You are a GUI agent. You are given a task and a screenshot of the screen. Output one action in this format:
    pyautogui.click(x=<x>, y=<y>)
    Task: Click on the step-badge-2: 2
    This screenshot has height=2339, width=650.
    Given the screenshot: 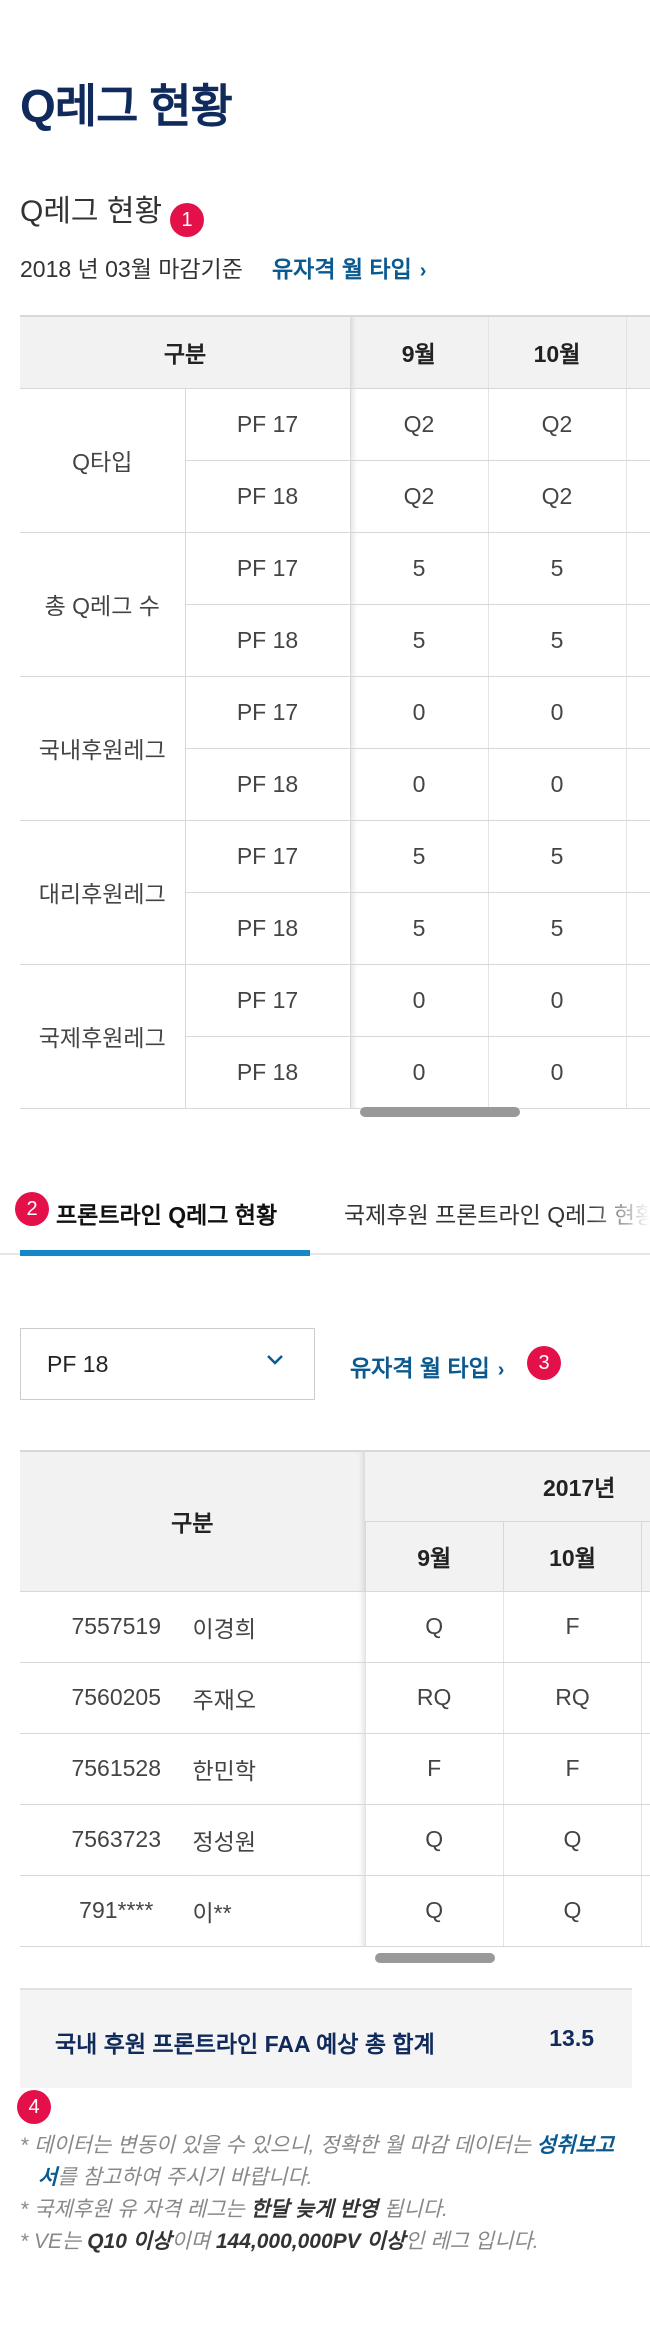 What is the action you would take?
    pyautogui.click(x=32, y=1209)
    